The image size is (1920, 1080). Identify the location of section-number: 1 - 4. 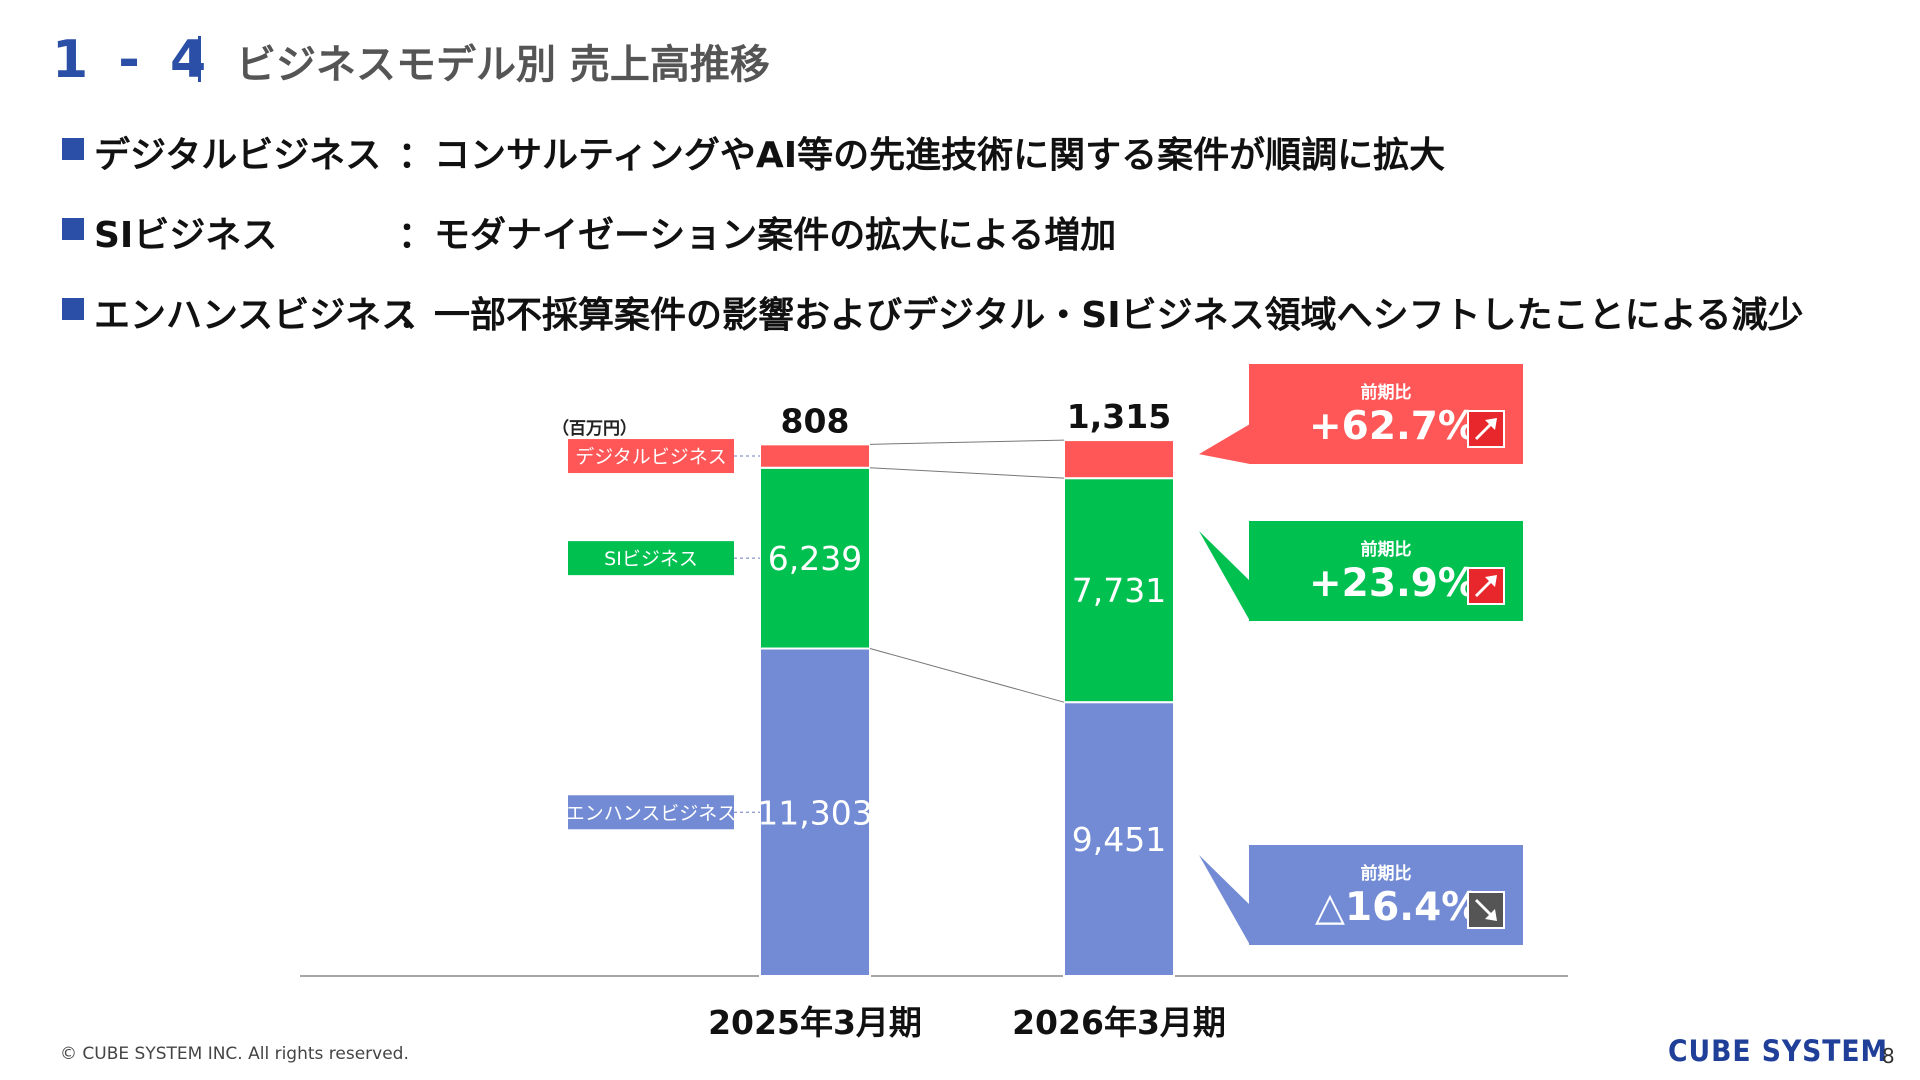
(132, 60).